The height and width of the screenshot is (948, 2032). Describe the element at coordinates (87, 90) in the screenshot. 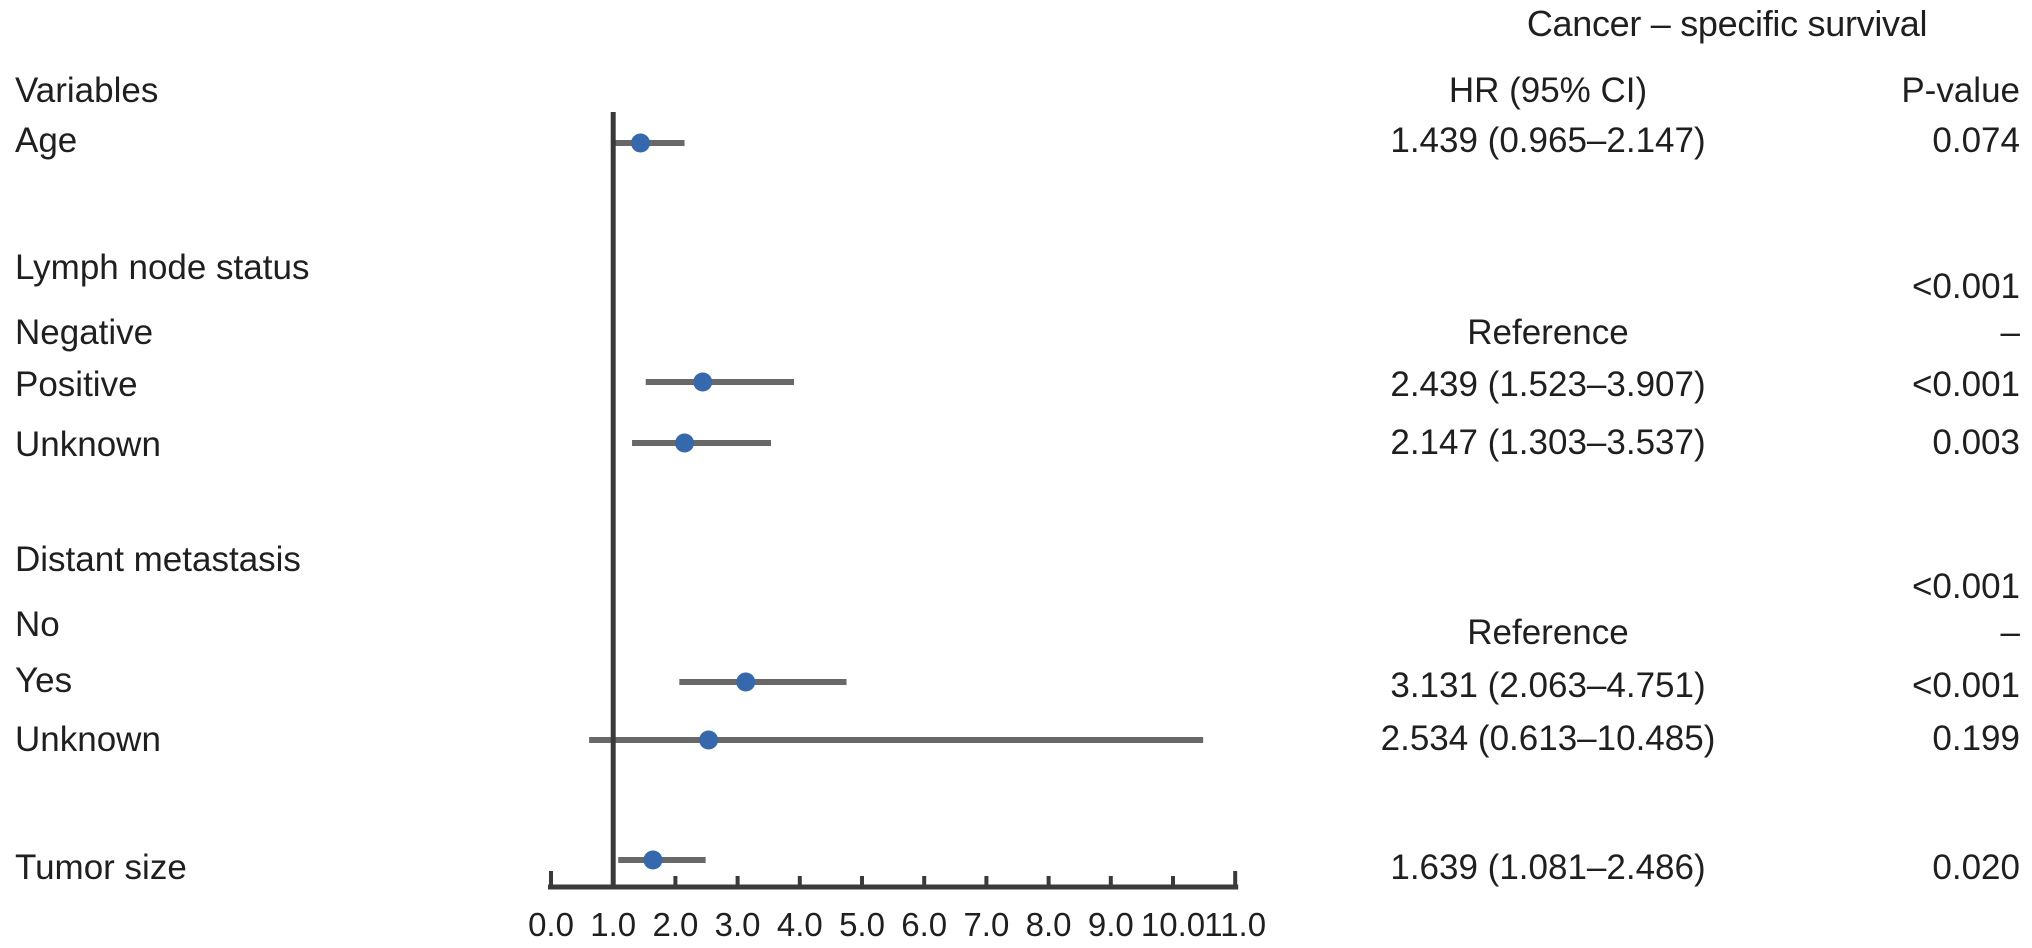

I see `variables-column-header: Variables` at that location.